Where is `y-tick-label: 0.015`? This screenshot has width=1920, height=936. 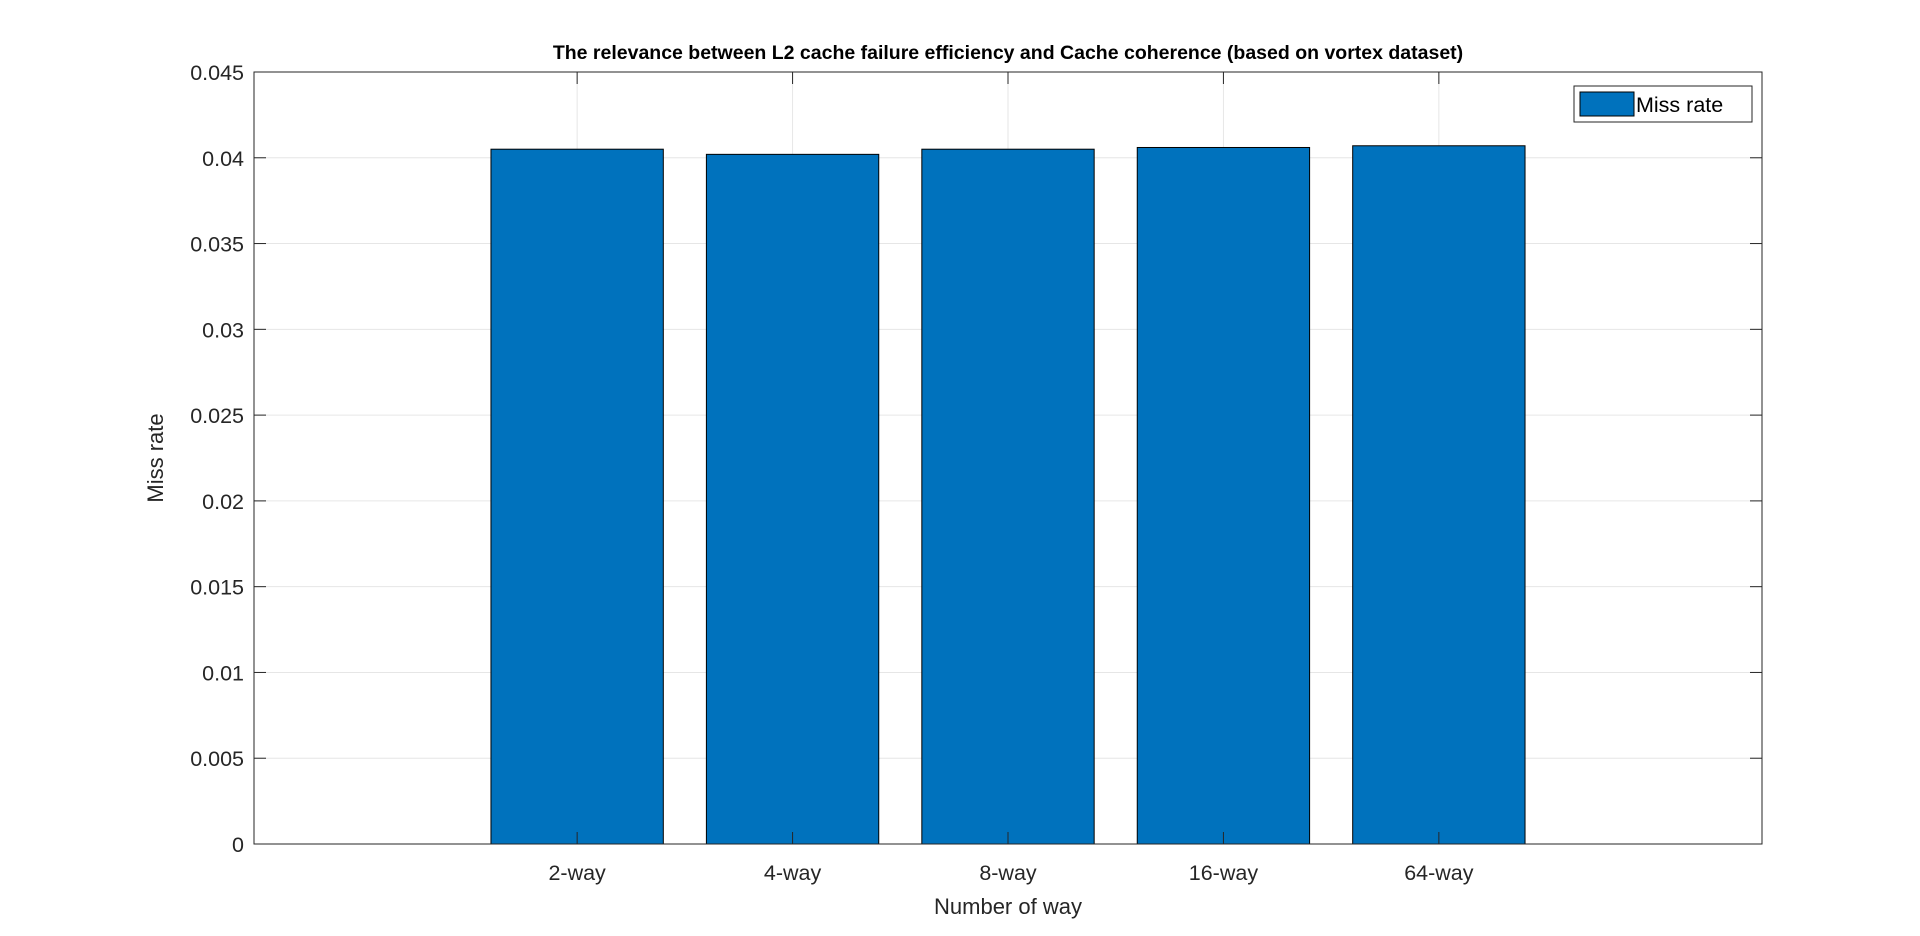
y-tick-label: 0.015 is located at coordinates (217, 588).